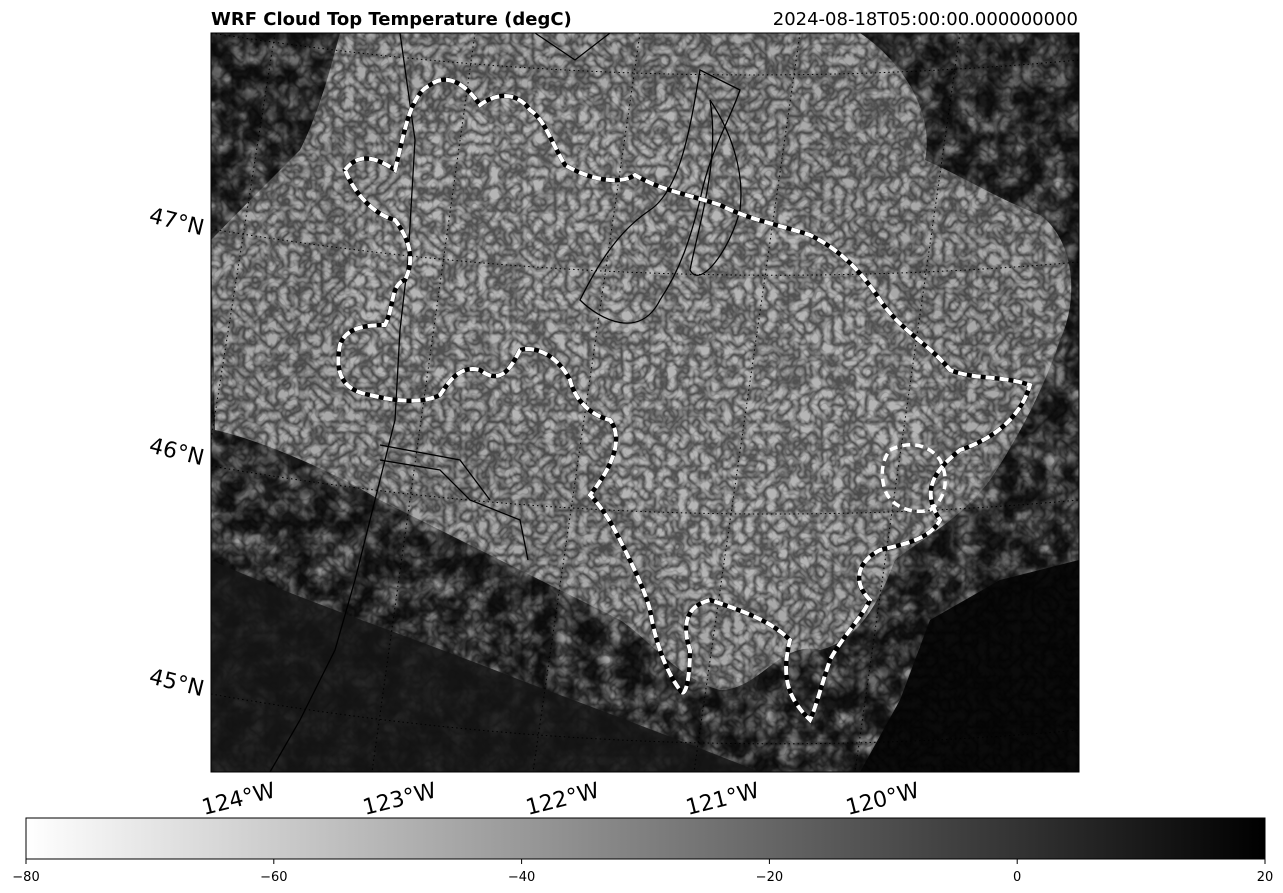  I want to click on colorbar-gradient, so click(645, 838).